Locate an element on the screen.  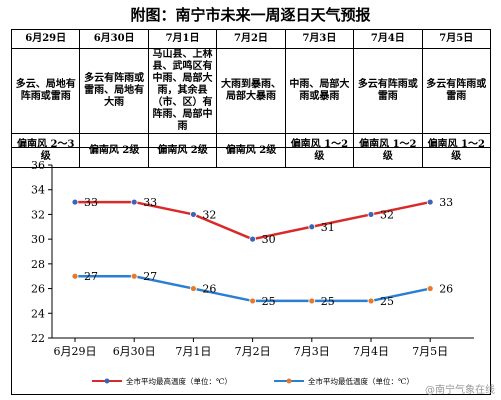
date-cell: 6月30日 is located at coordinates (114, 39).